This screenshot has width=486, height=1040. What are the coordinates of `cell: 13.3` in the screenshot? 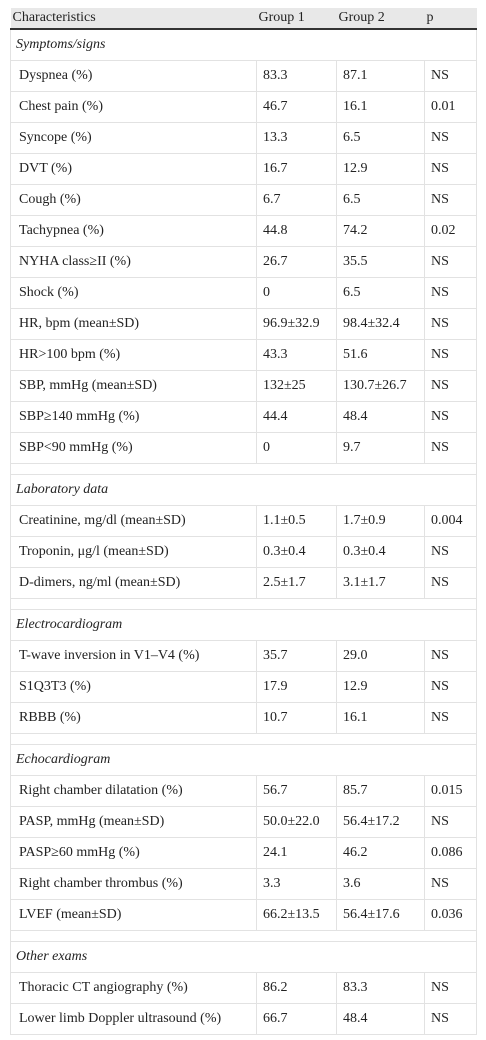 It's located at (296, 138).